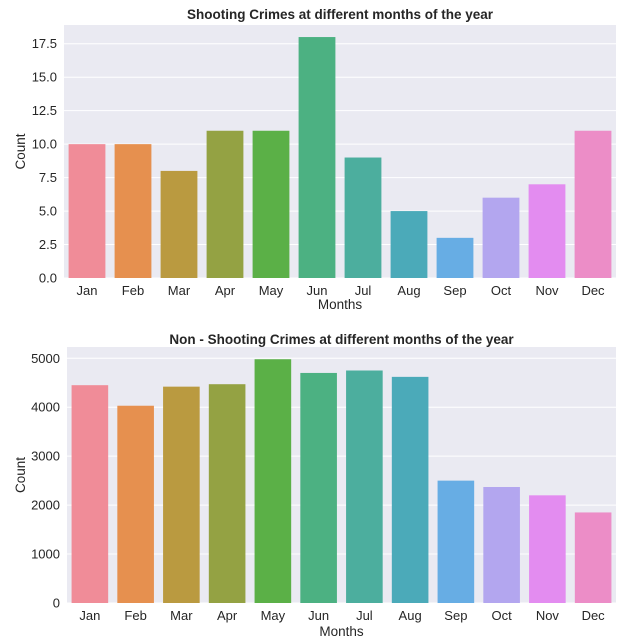 The image size is (643, 643). I want to click on y-tick-label: 12.5, so click(44, 110).